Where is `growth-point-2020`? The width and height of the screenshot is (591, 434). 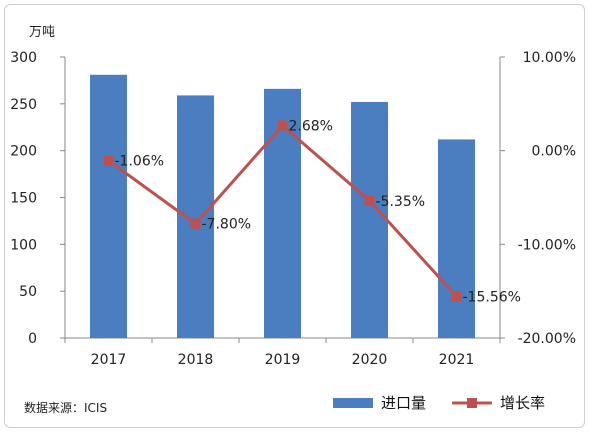 growth-point-2020 is located at coordinates (369, 200).